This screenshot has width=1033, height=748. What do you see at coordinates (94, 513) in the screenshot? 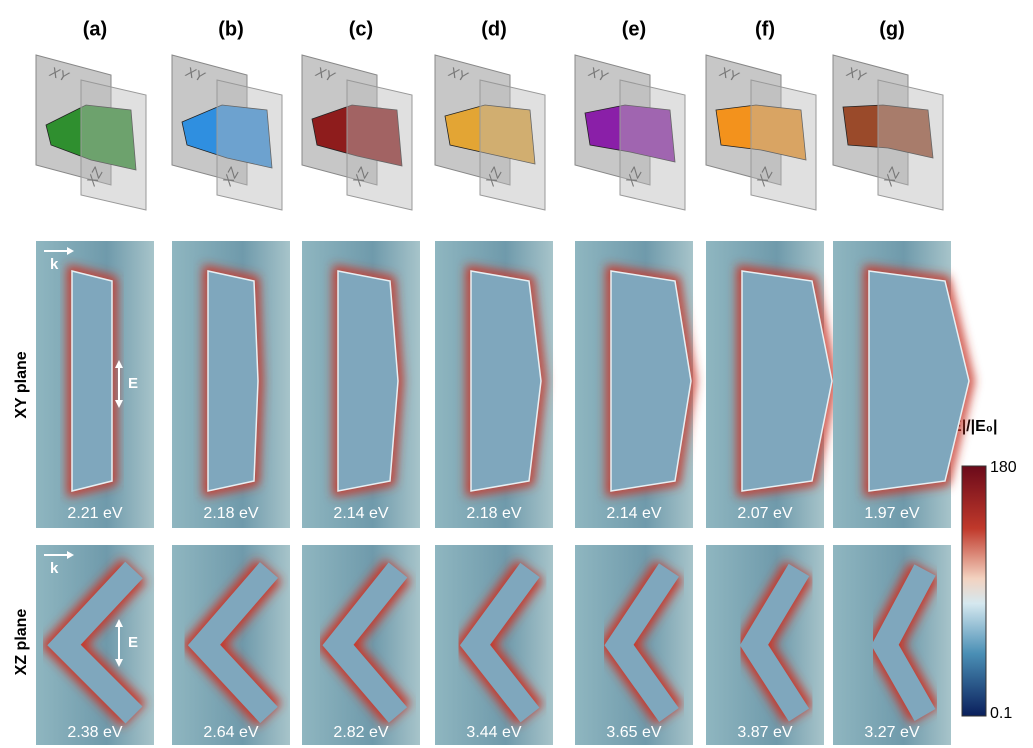
I see `energy-label: 2.21 eV` at bounding box center [94, 513].